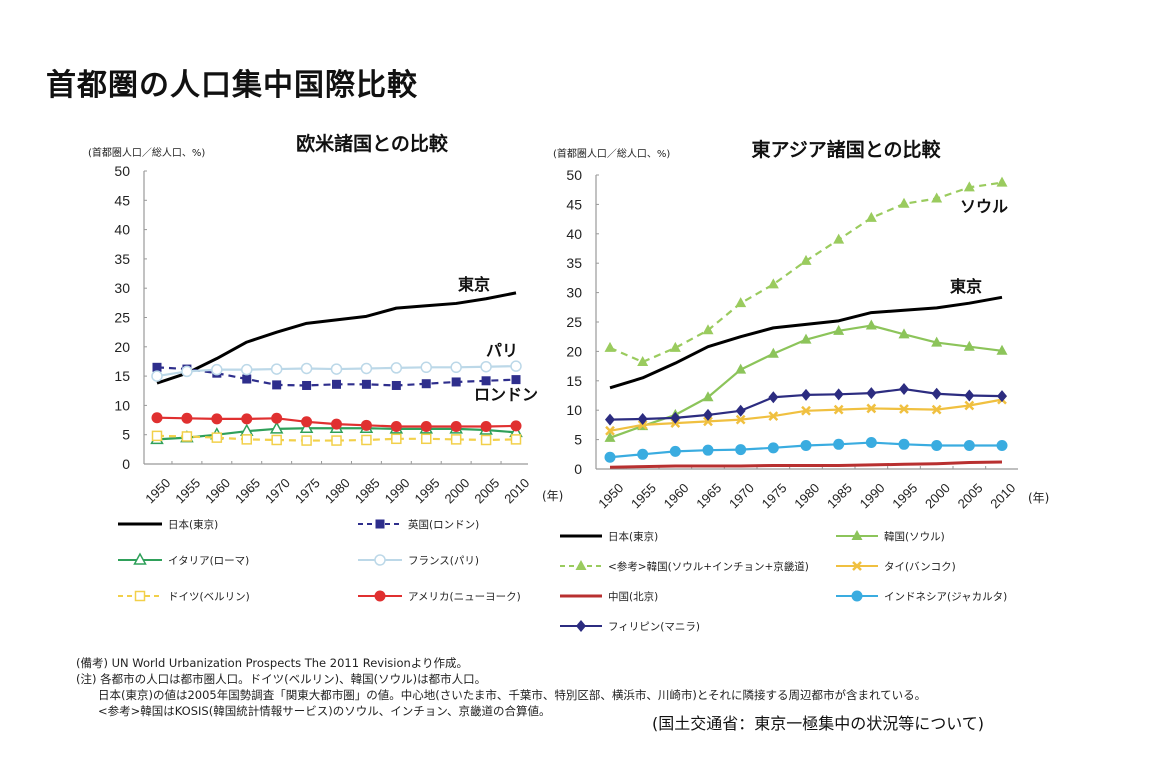 The image size is (1170, 778). I want to click on series-annotation: 東京, so click(966, 286).